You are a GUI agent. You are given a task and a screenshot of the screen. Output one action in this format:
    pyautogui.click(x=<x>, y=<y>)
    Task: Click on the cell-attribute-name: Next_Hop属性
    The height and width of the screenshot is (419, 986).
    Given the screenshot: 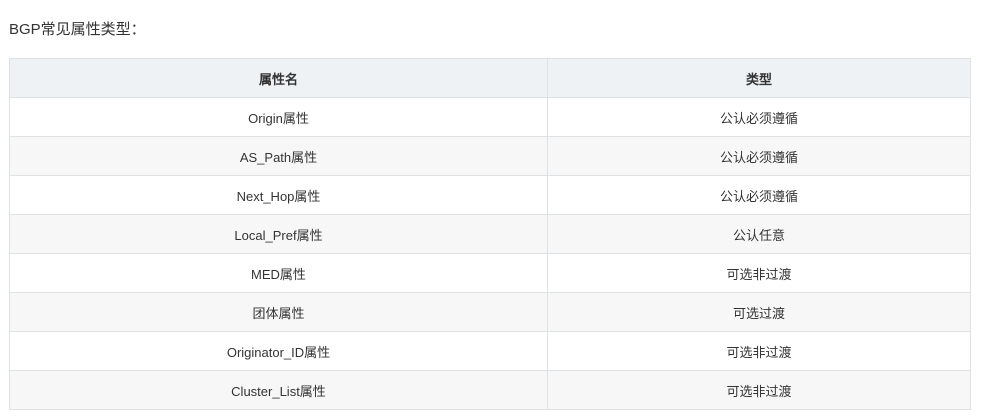 What is the action you would take?
    pyautogui.click(x=278, y=195)
    